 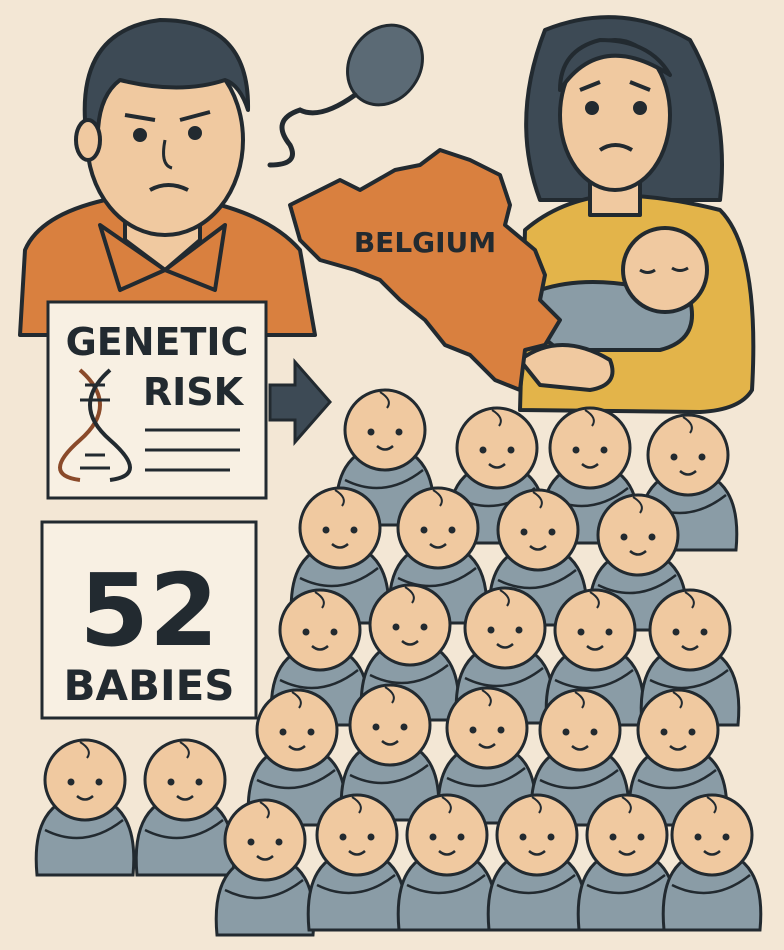 I want to click on belgium-map: BELGIUM, so click(x=425, y=270).